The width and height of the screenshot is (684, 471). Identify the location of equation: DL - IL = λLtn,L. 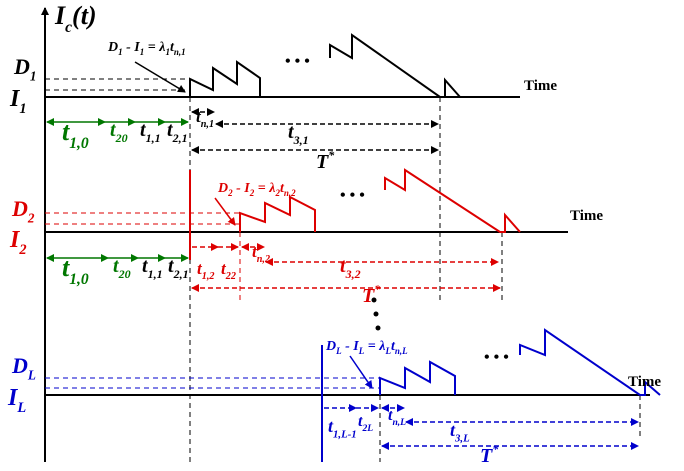
(366, 347).